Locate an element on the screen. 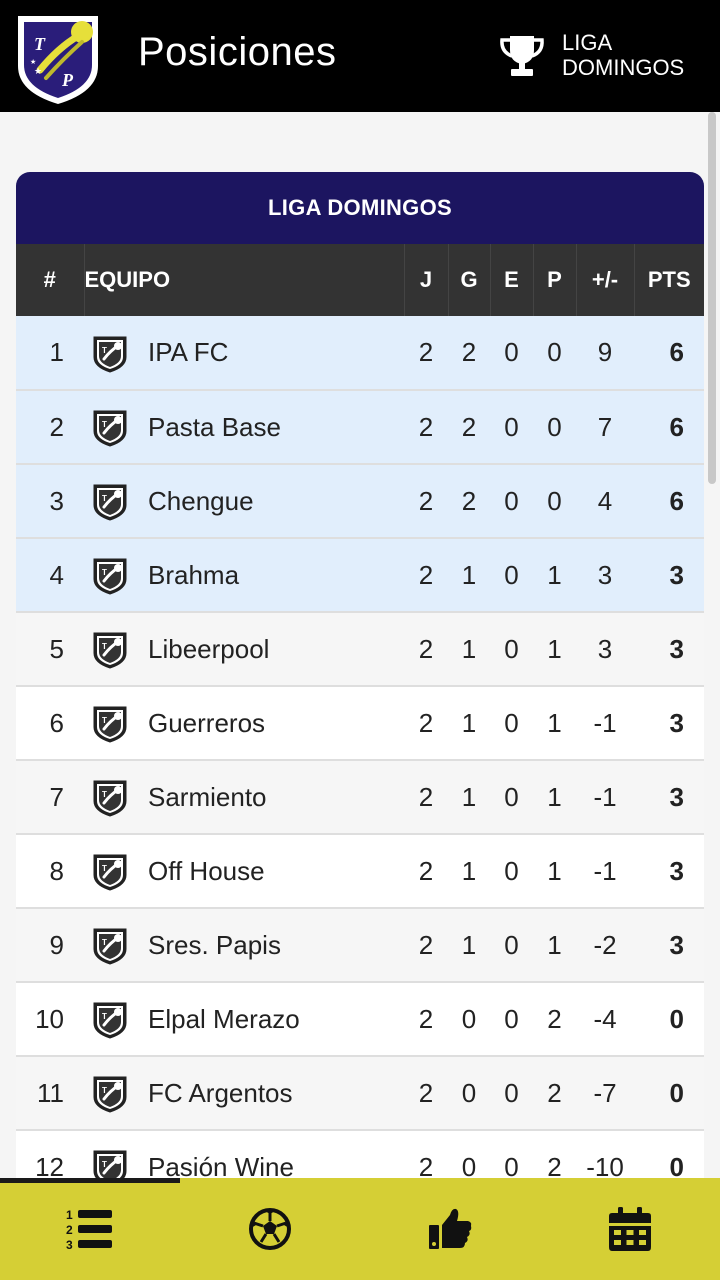  col-header-lost: P is located at coordinates (554, 280).